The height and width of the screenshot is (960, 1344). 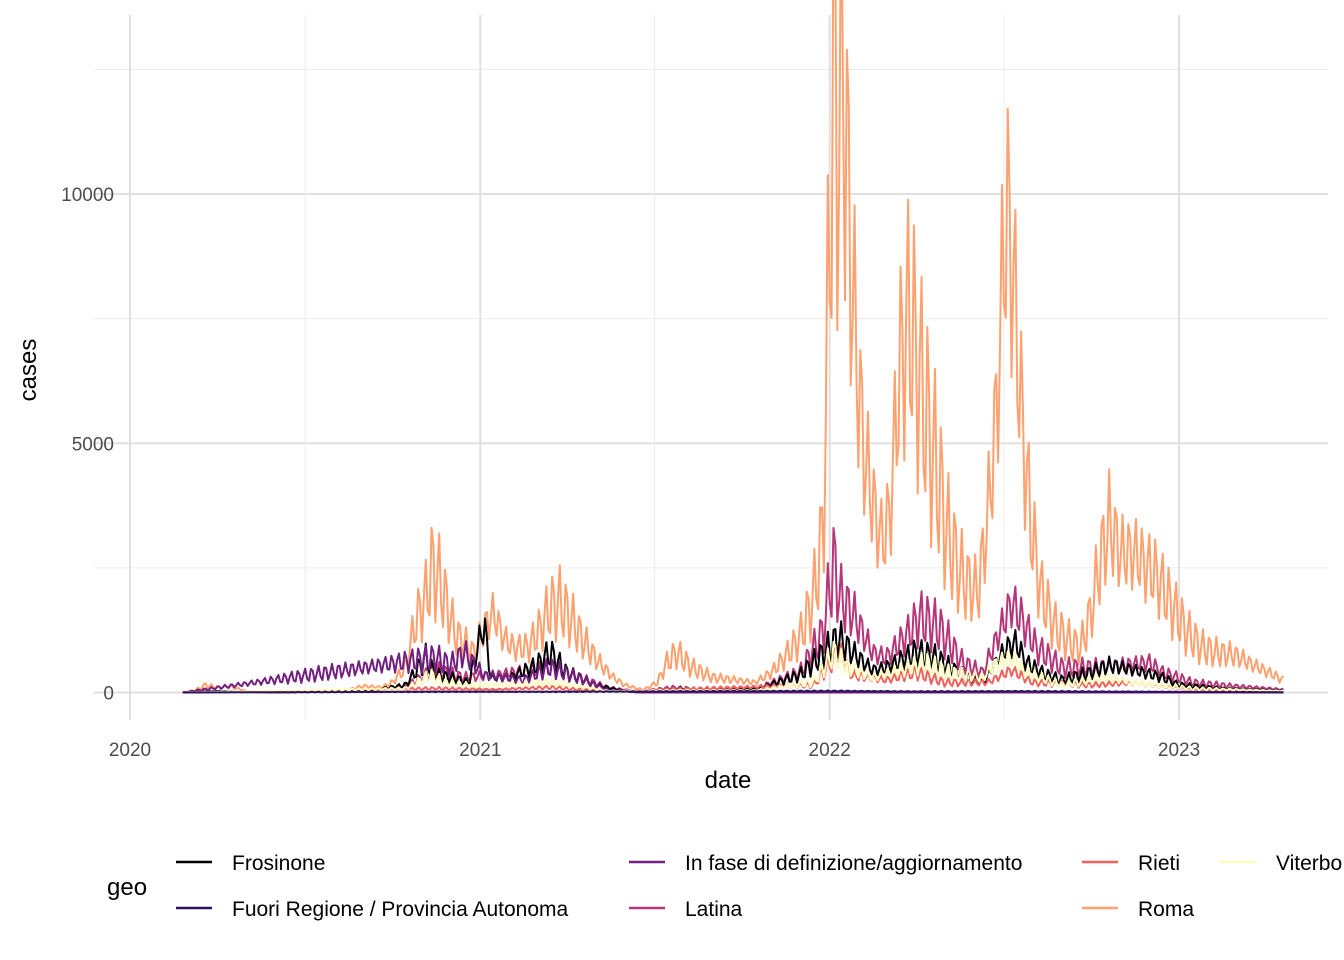 I want to click on legend-title: geo, so click(x=127, y=887).